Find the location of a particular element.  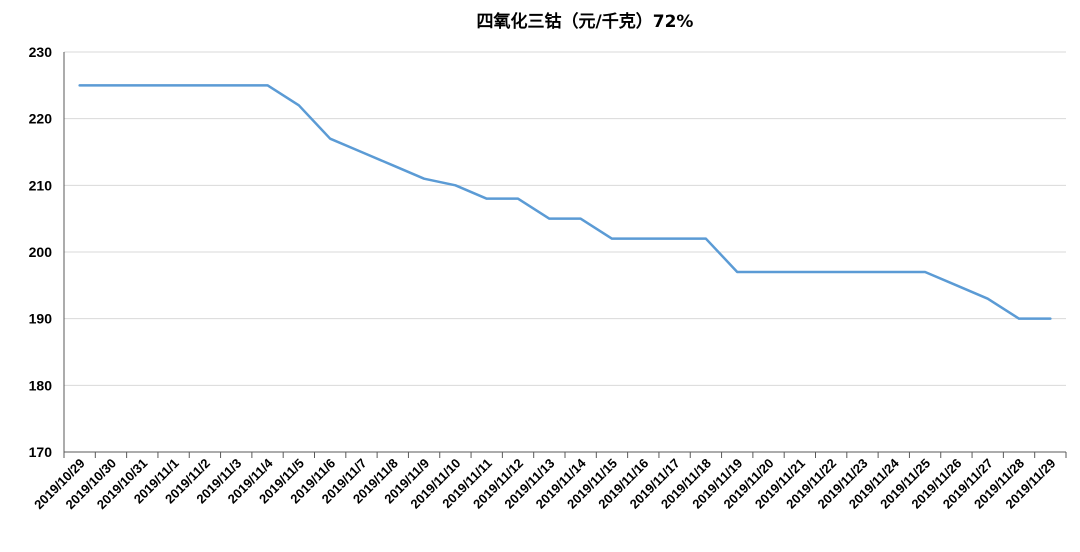

y-tick-label: 220 is located at coordinates (41, 119).